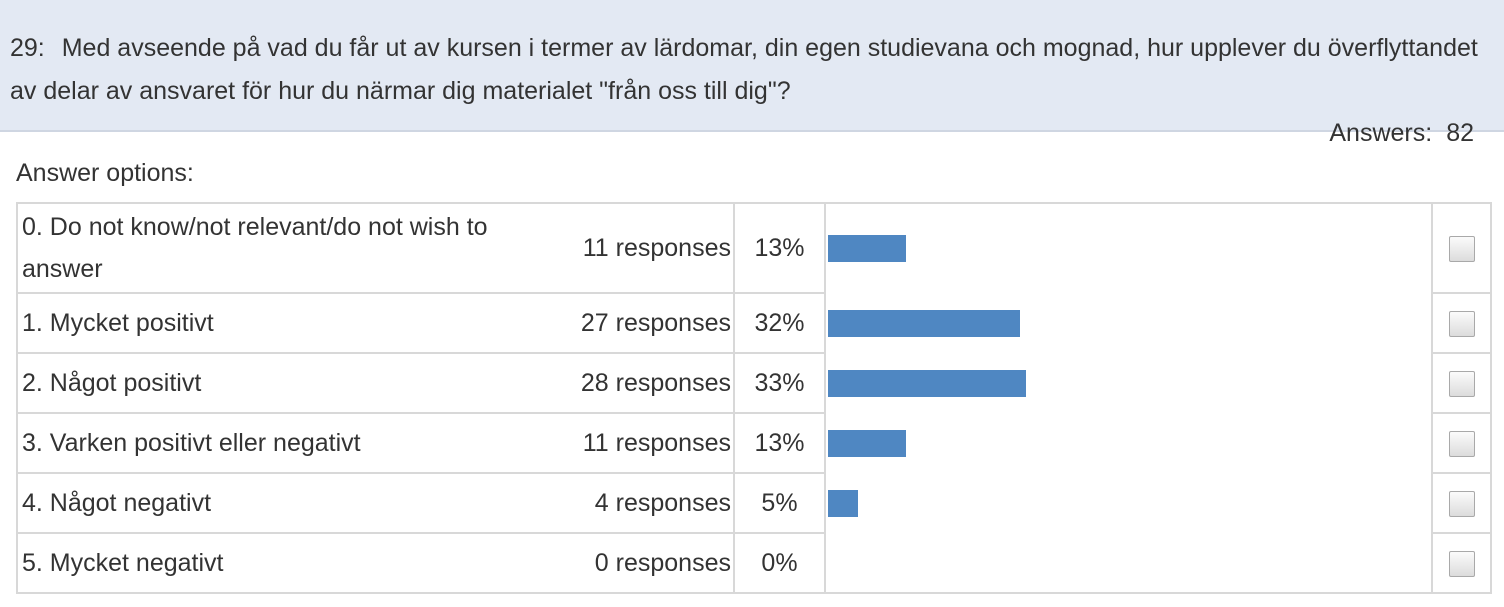 The width and height of the screenshot is (1504, 607). What do you see at coordinates (1460, 133) in the screenshot?
I see `answers-value: 82` at bounding box center [1460, 133].